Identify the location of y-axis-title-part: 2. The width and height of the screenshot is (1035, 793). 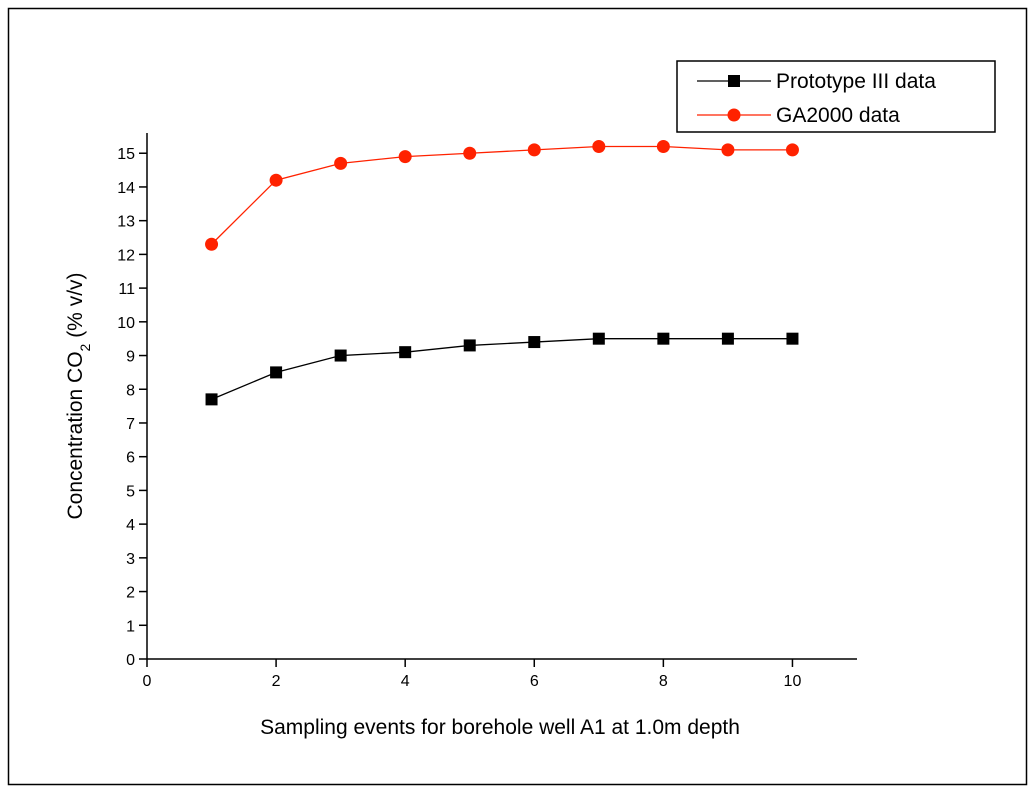
(85, 347).